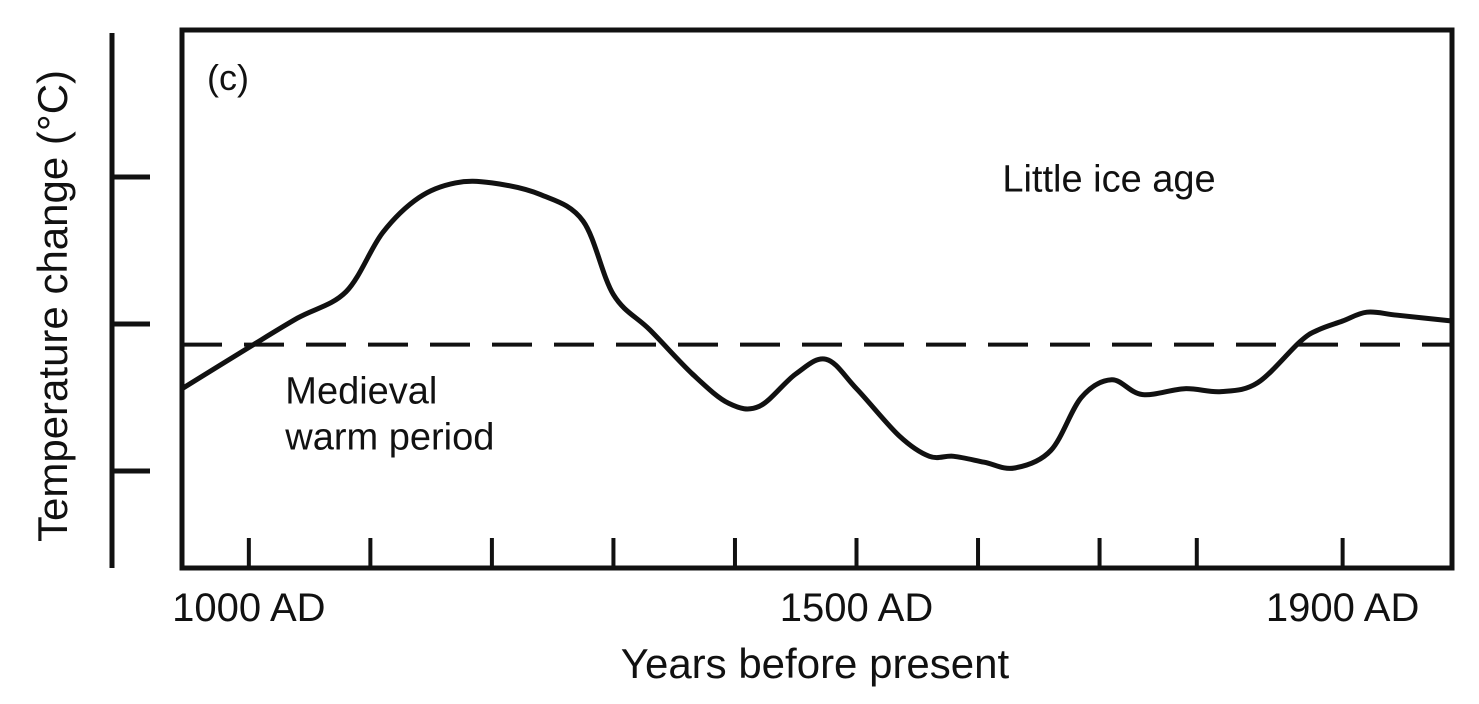 This screenshot has height=704, width=1479. What do you see at coordinates (815, 663) in the screenshot?
I see `x-axis-title: Years before present` at bounding box center [815, 663].